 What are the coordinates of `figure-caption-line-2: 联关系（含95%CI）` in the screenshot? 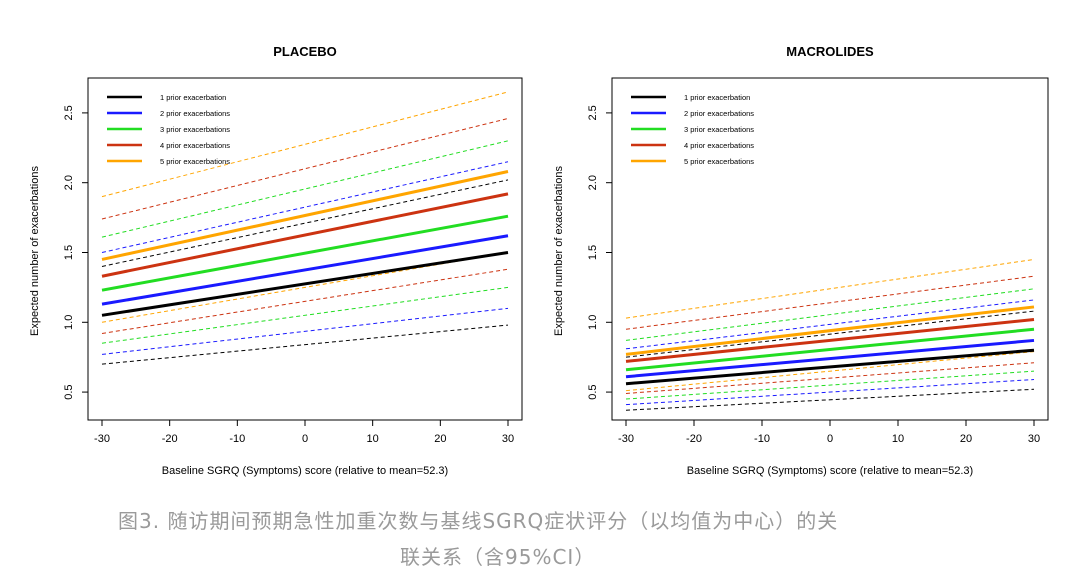 It's located at (498, 557).